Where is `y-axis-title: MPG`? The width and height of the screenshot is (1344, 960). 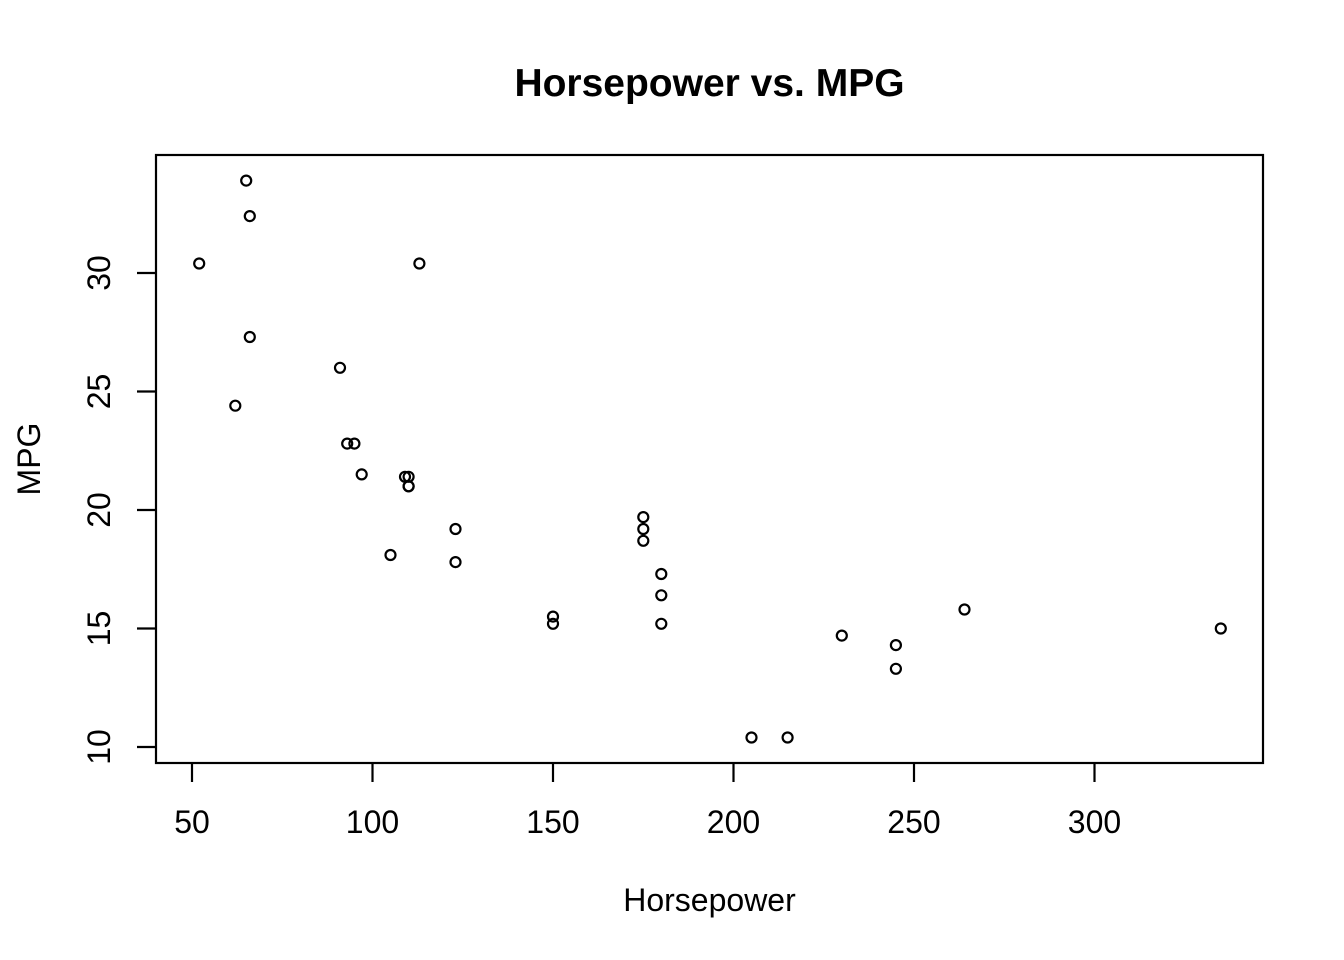 y-axis-title: MPG is located at coordinates (29, 459).